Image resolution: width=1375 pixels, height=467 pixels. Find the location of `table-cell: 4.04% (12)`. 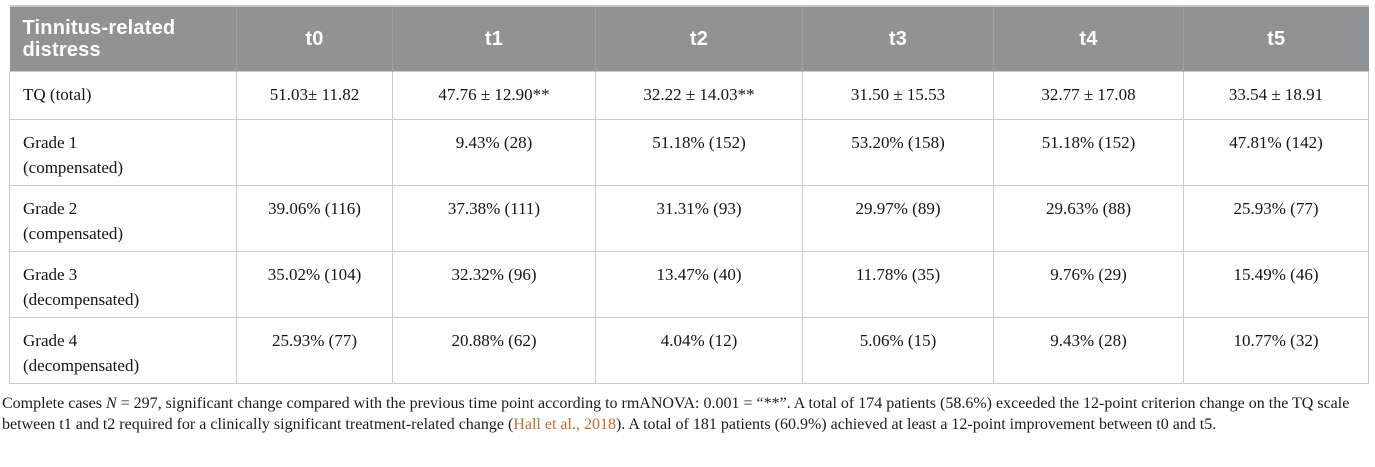

table-cell: 4.04% (12) is located at coordinates (699, 350).